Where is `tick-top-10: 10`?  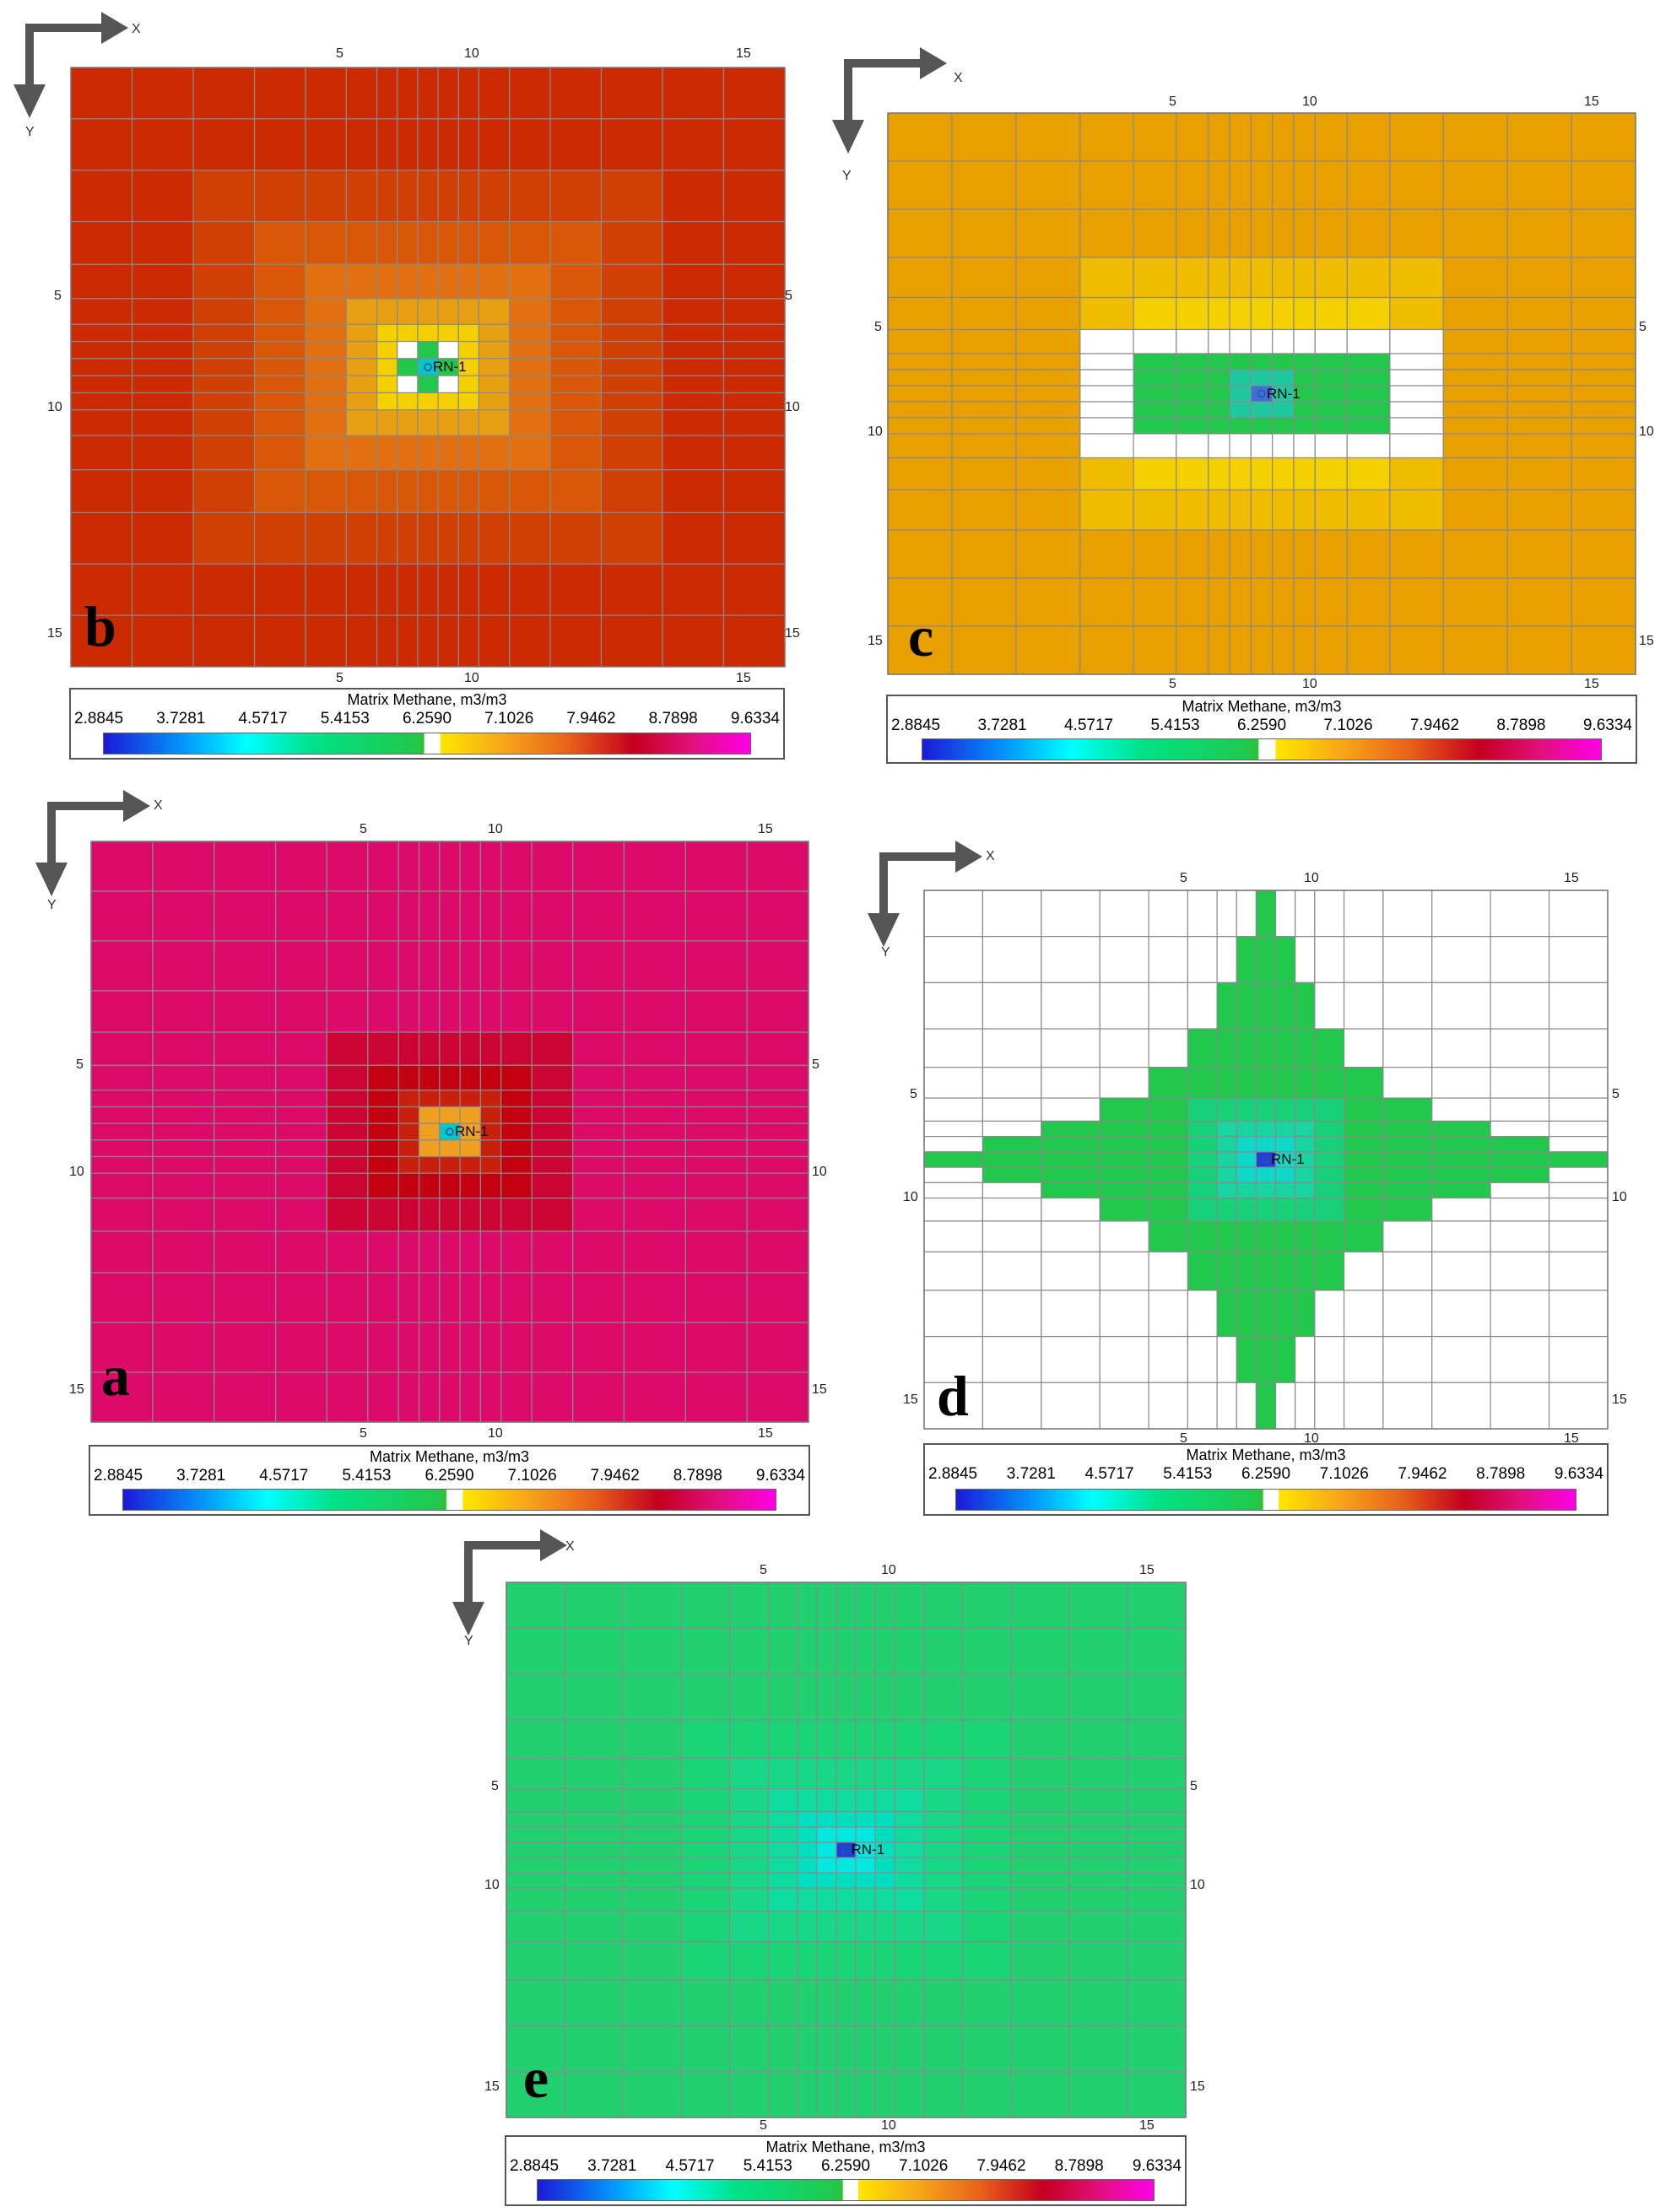
tick-top-10: 10 is located at coordinates (495, 829).